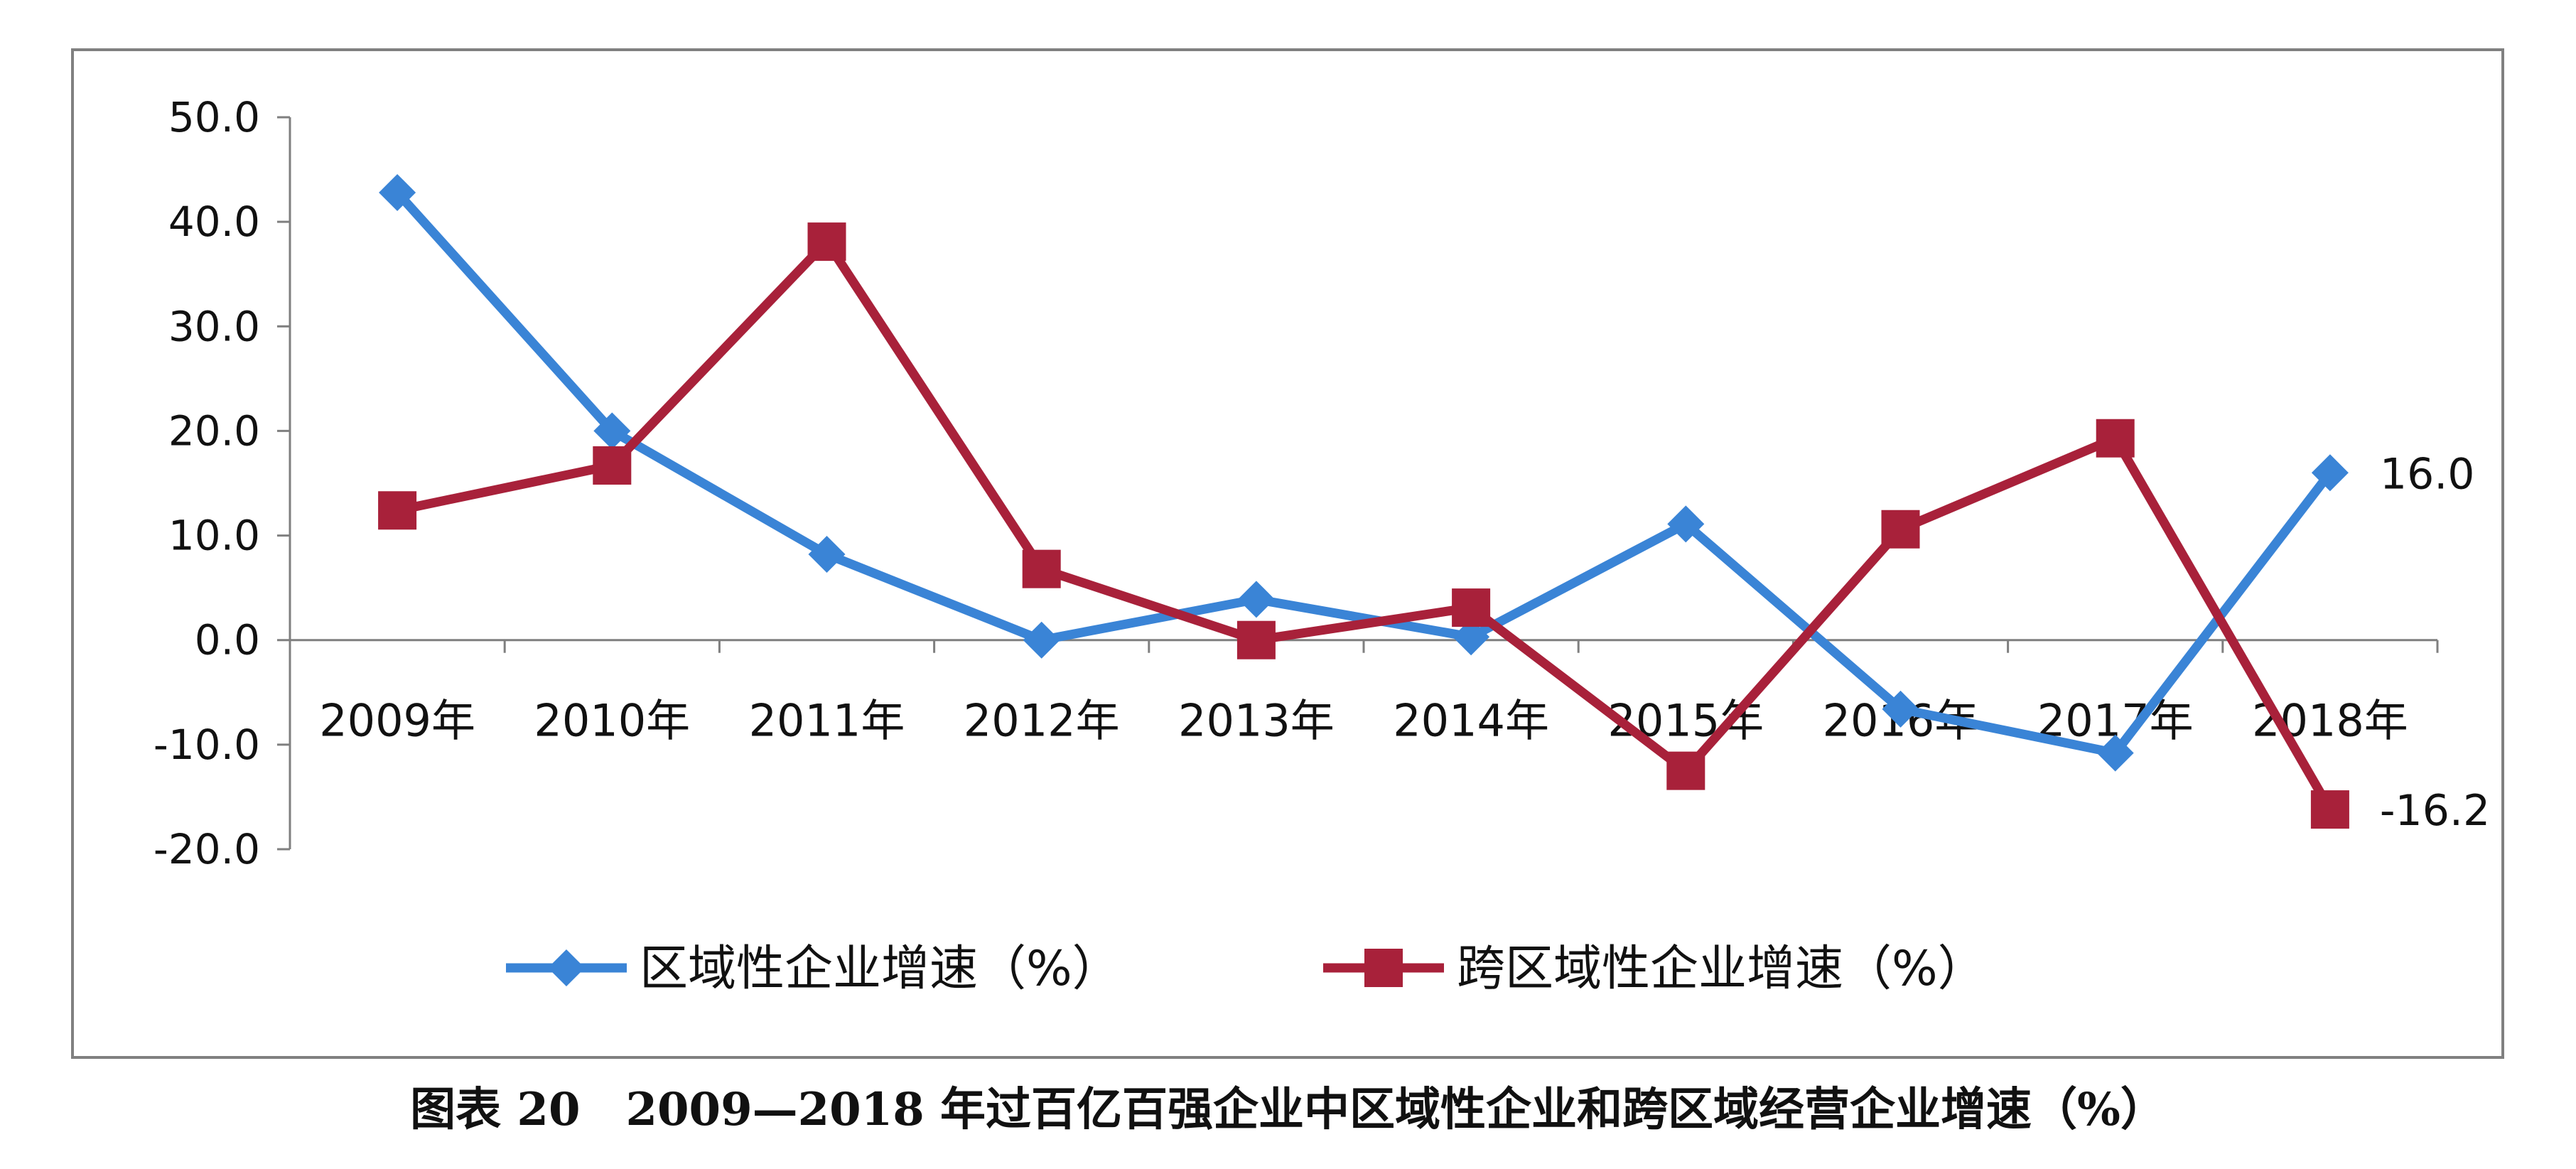  What do you see at coordinates (1246, 969) in the screenshot?
I see `legend: 区域性企业增速（%） 跨区域性企业增速（%）` at bounding box center [1246, 969].